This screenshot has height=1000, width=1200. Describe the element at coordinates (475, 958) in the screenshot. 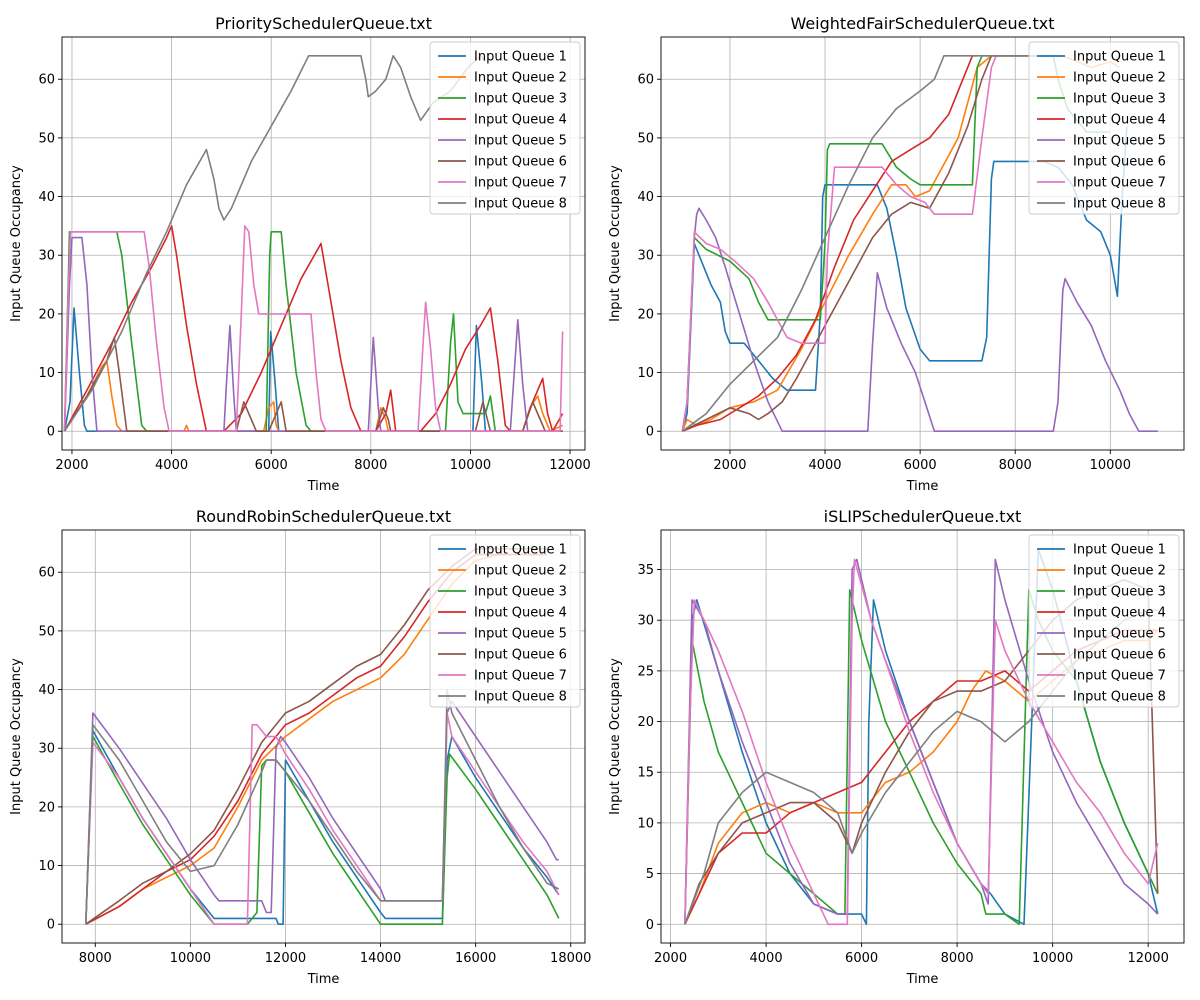

I see `x-tick-label: 16000` at that location.